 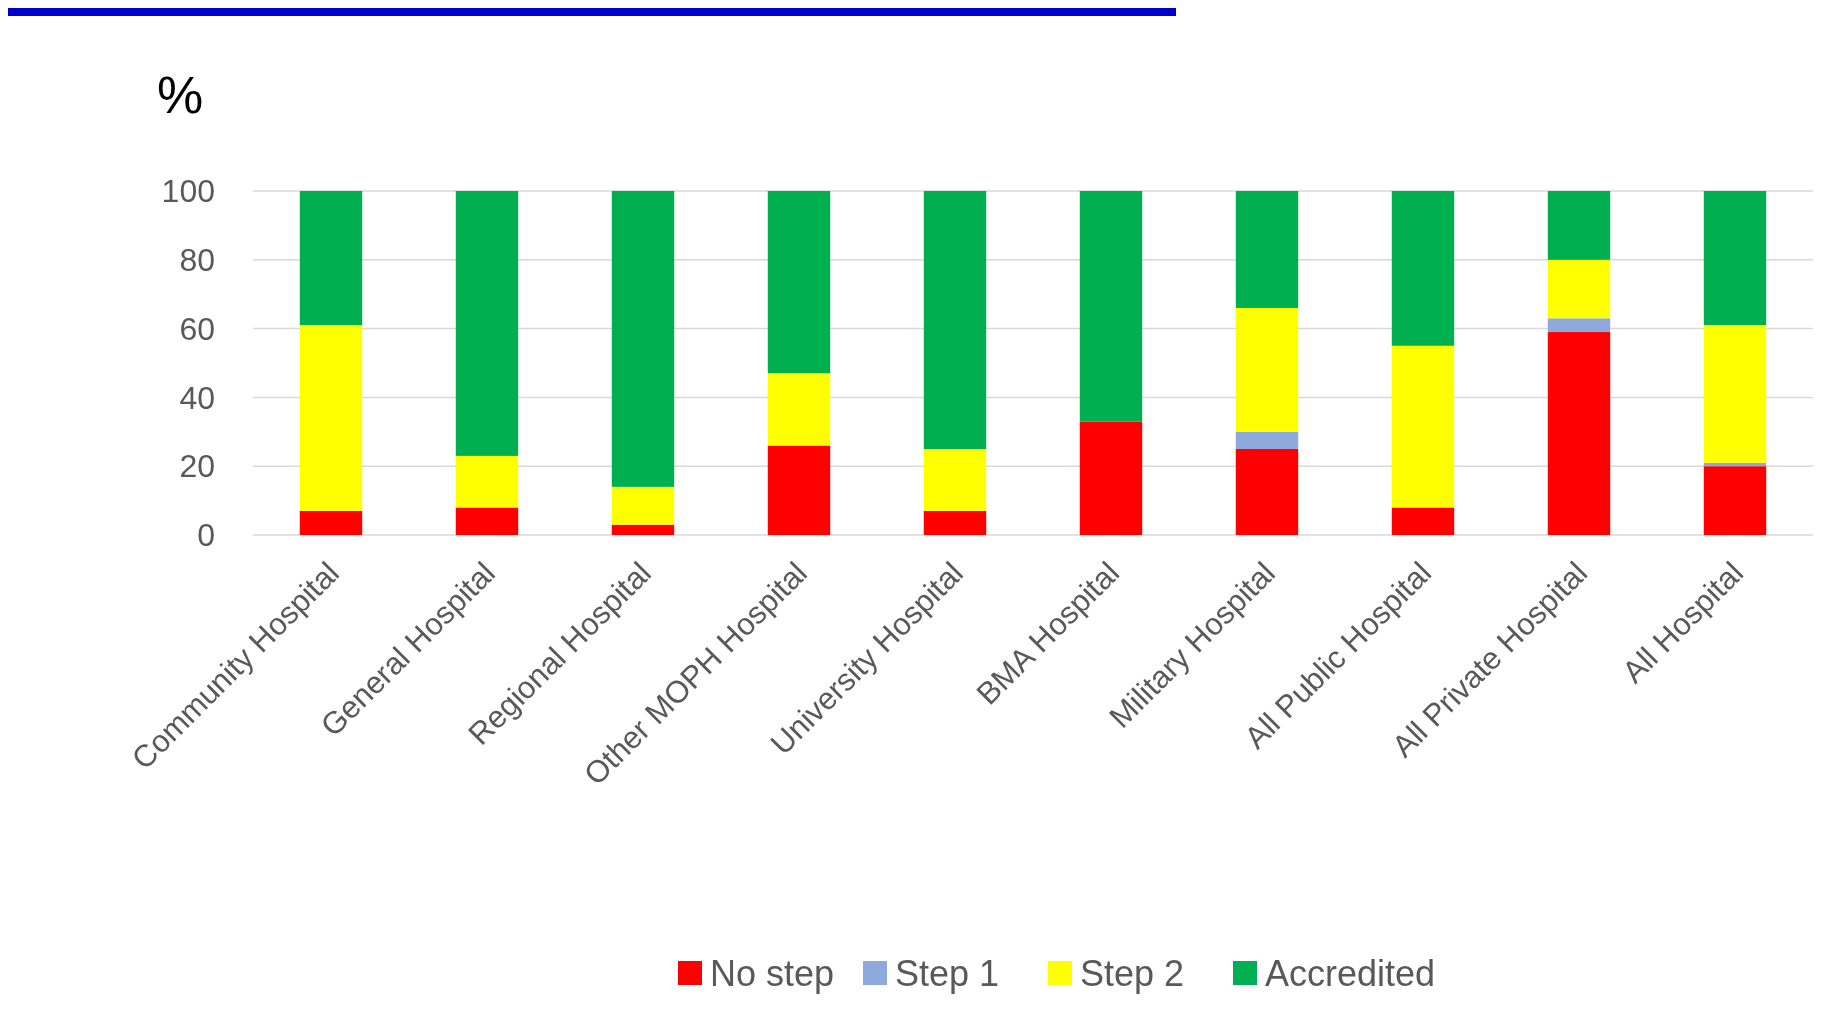 What do you see at coordinates (206, 535) in the screenshot?
I see `y-tick-label: 0` at bounding box center [206, 535].